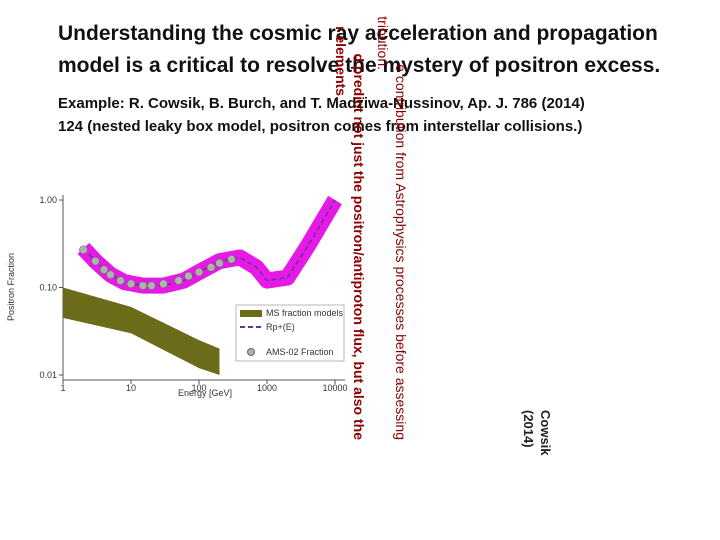  I want to click on x-tick-label: 10000, so click(334, 388).